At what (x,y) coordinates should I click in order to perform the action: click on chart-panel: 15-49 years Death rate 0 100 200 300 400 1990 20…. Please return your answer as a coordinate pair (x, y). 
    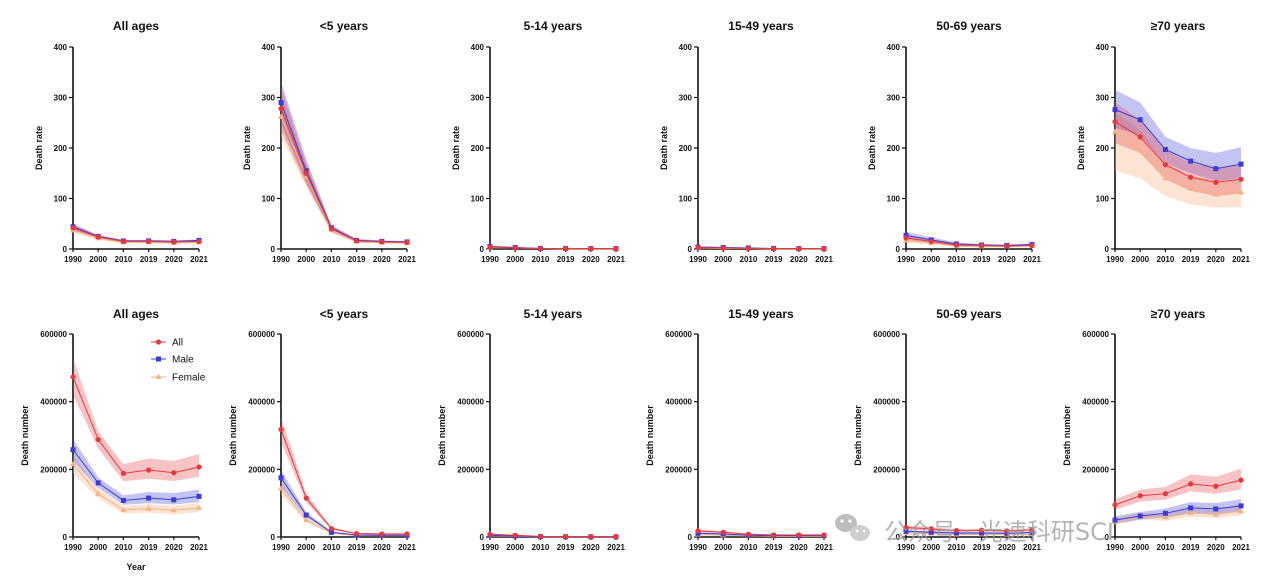
    Looking at the image, I should click on (746, 141).